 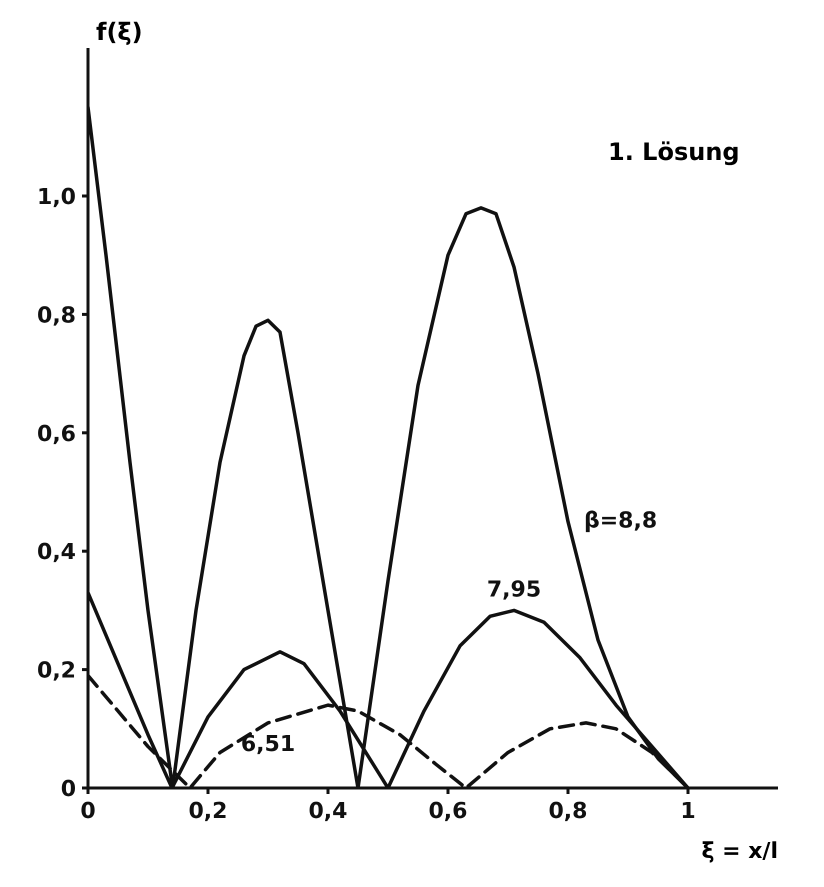 What do you see at coordinates (56, 197) in the screenshot?
I see `y-tick-label: 1,0` at bounding box center [56, 197].